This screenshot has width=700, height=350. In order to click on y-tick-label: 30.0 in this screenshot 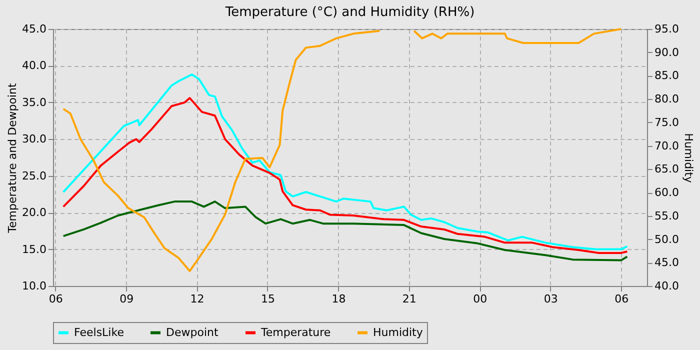, I will do `click(34, 139)`.